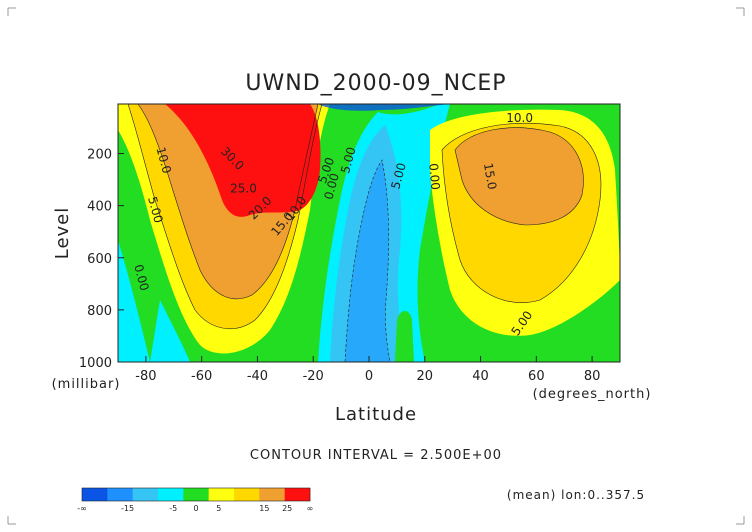  What do you see at coordinates (195, 508) in the screenshot?
I see `colorbar-tick-label: 0` at bounding box center [195, 508].